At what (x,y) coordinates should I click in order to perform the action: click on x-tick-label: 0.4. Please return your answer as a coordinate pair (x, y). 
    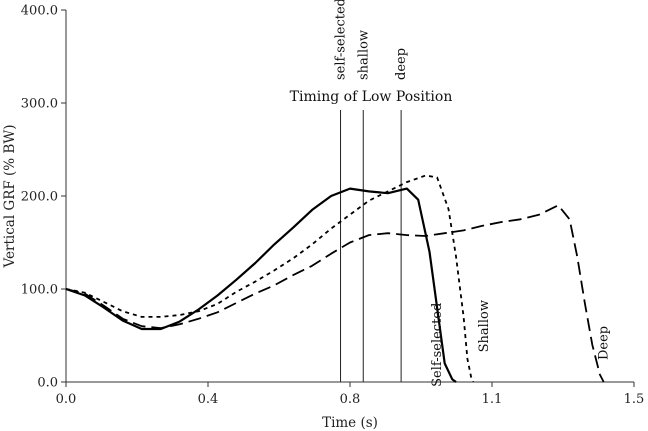
    Looking at the image, I should click on (208, 399).